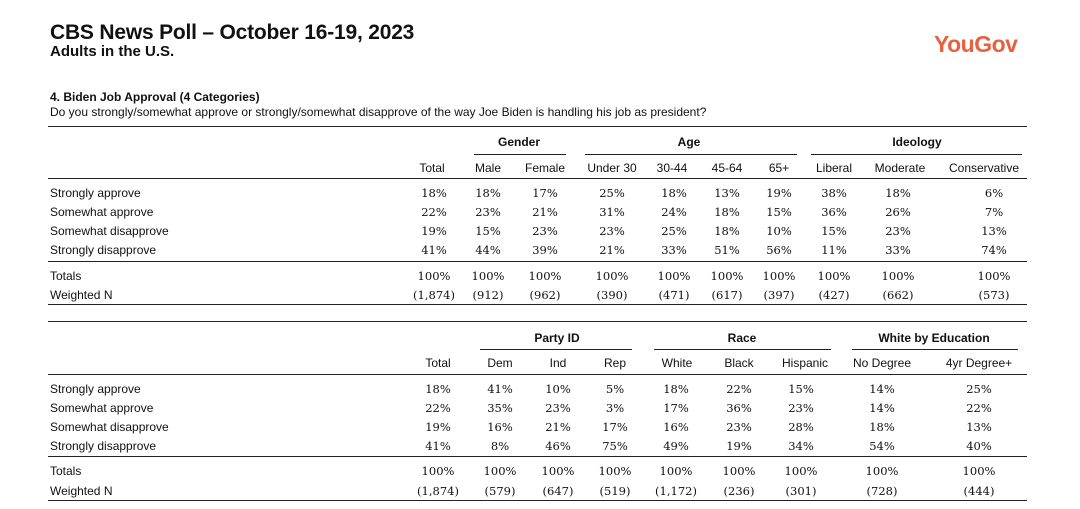 The width and height of the screenshot is (1080, 509). What do you see at coordinates (900, 168) in the screenshot?
I see `column-header: Moderate` at bounding box center [900, 168].